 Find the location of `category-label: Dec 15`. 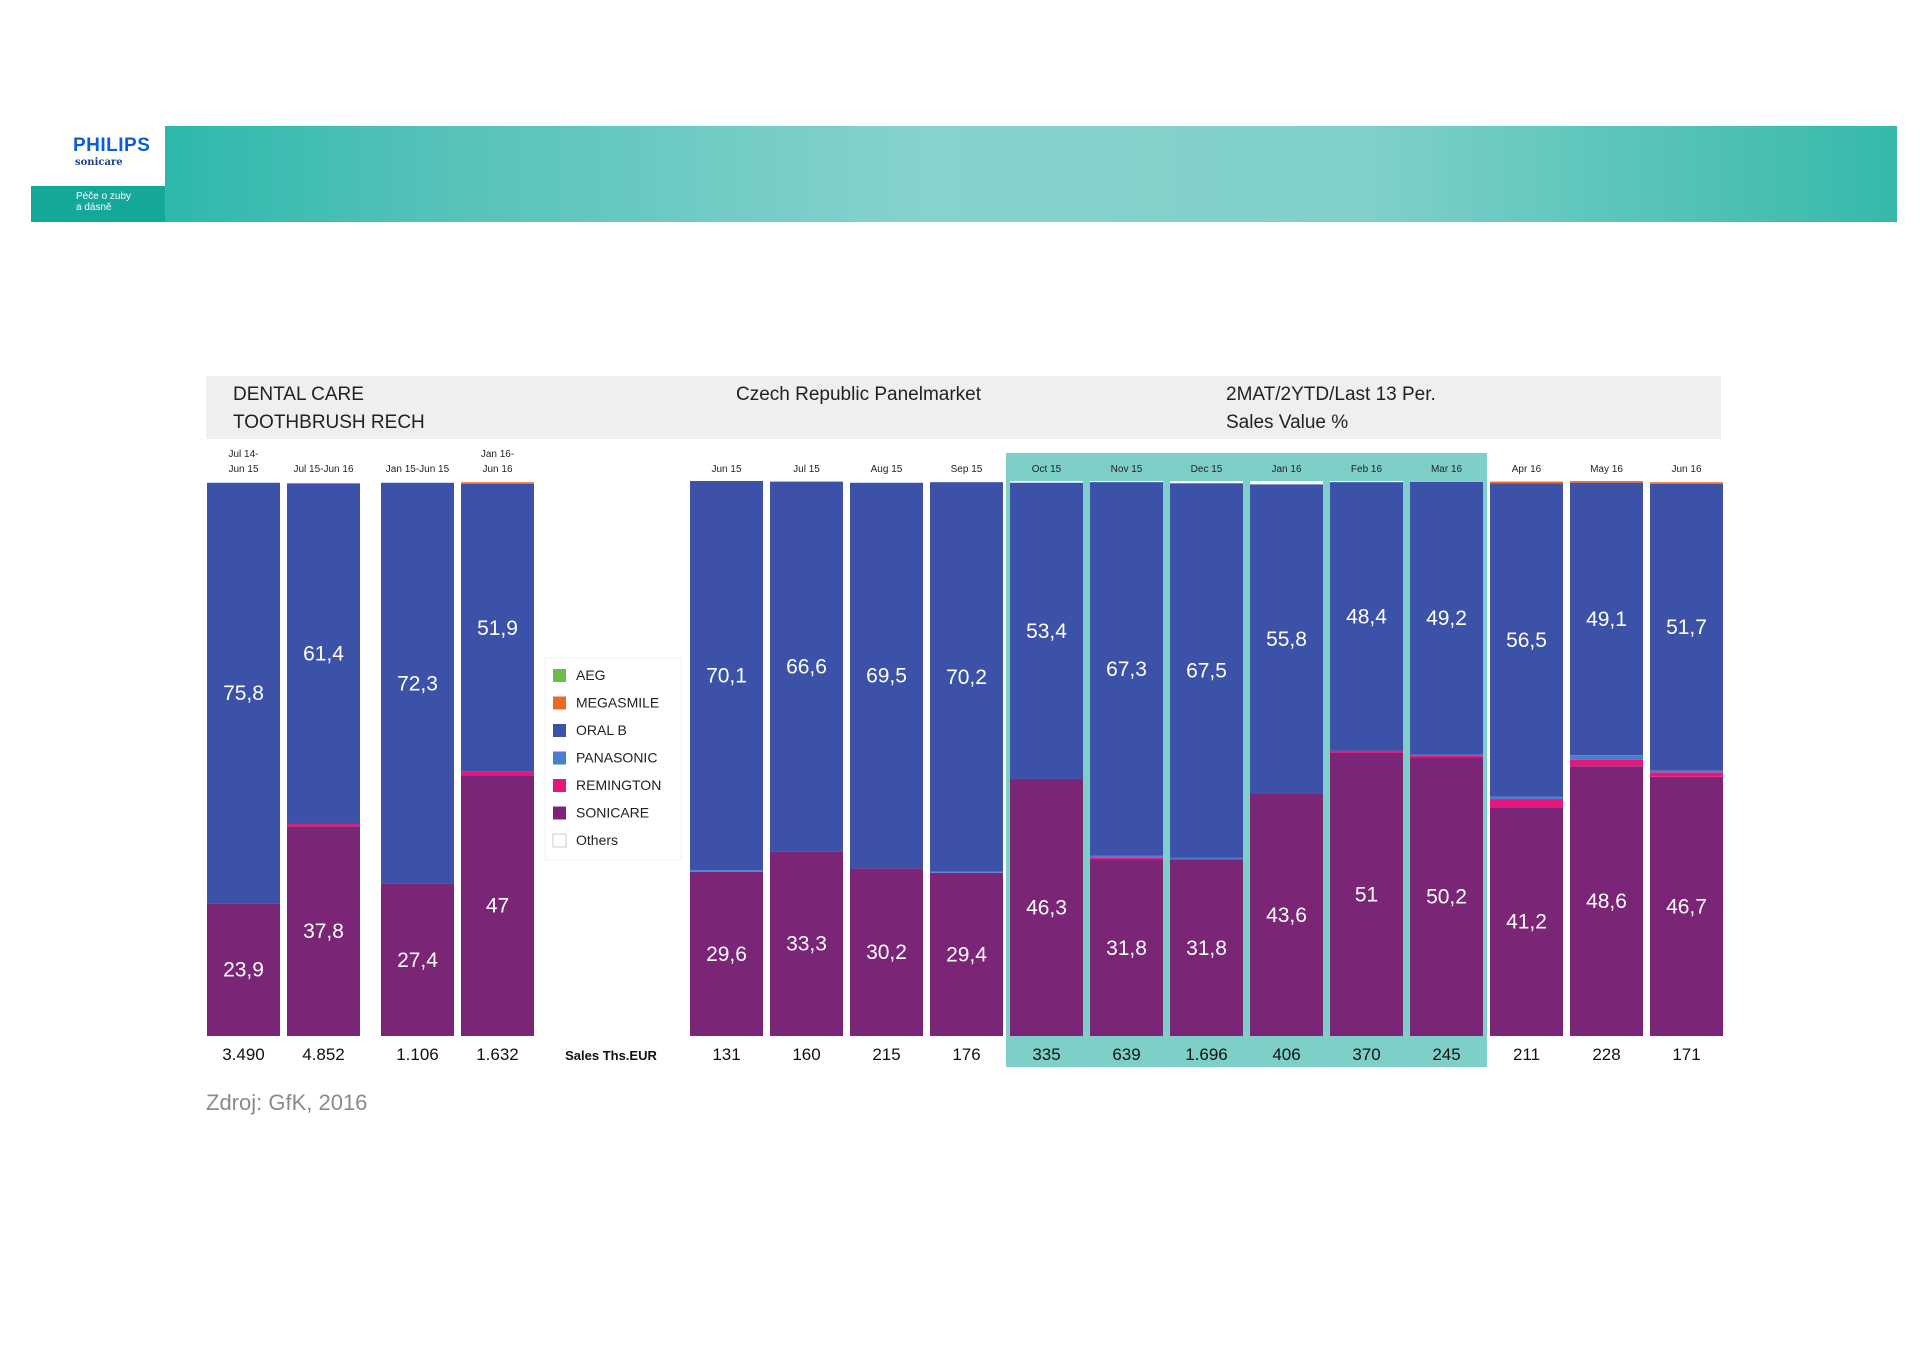

category-label: Dec 15 is located at coordinates (1207, 469).